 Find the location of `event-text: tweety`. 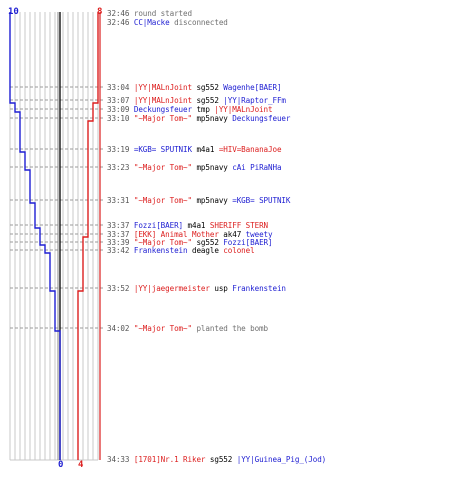

event-text: tweety is located at coordinates (259, 234).